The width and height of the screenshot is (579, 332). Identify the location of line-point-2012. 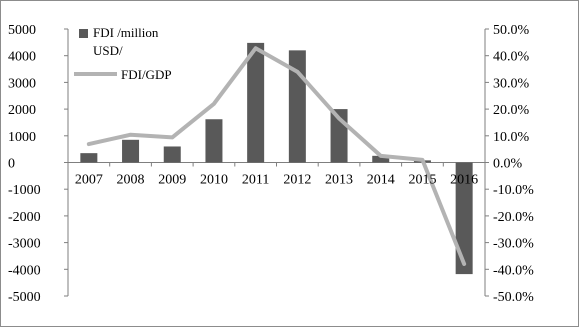
(297, 72).